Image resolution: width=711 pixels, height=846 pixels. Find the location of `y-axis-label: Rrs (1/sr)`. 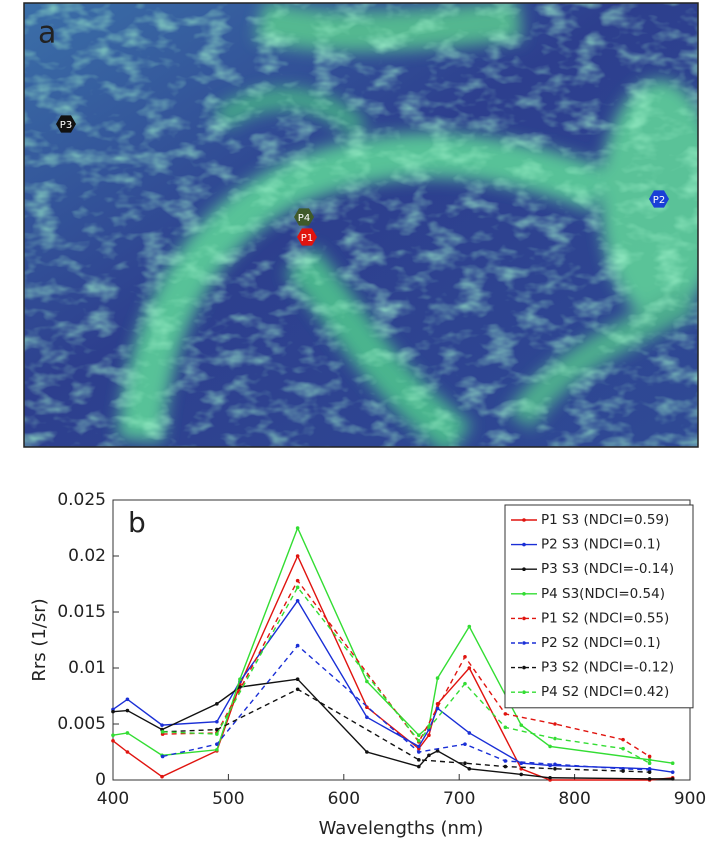

y-axis-label: Rrs (1/sr) is located at coordinates (39, 639).